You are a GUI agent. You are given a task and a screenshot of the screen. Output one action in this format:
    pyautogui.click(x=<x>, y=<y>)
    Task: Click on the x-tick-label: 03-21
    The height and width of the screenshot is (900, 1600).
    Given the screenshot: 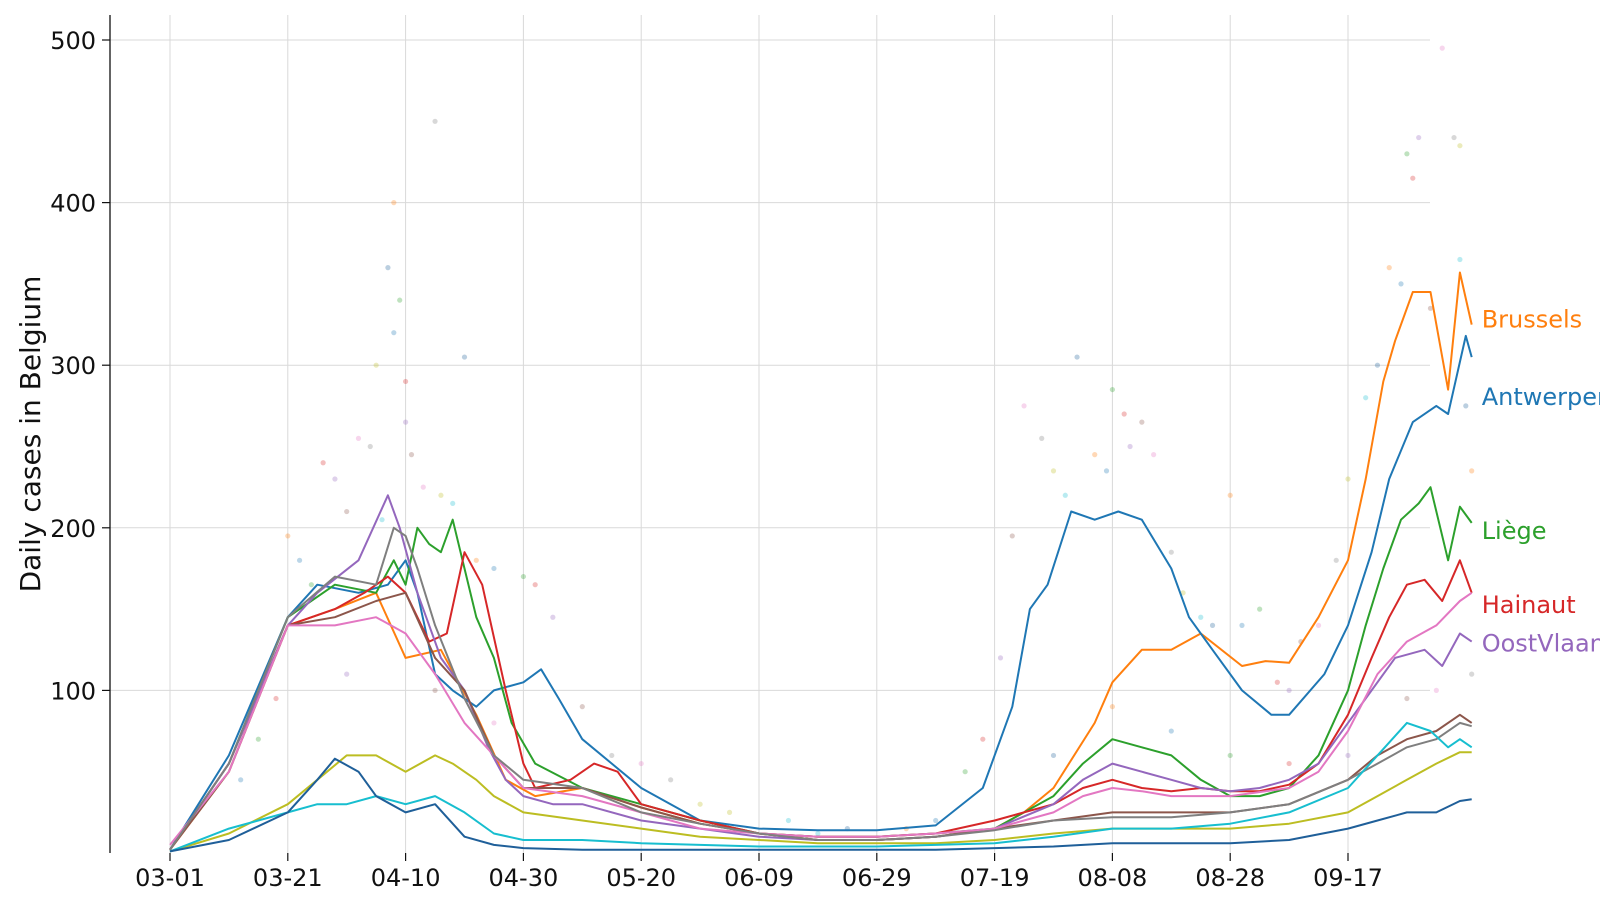 What is the action you would take?
    pyautogui.click(x=288, y=878)
    